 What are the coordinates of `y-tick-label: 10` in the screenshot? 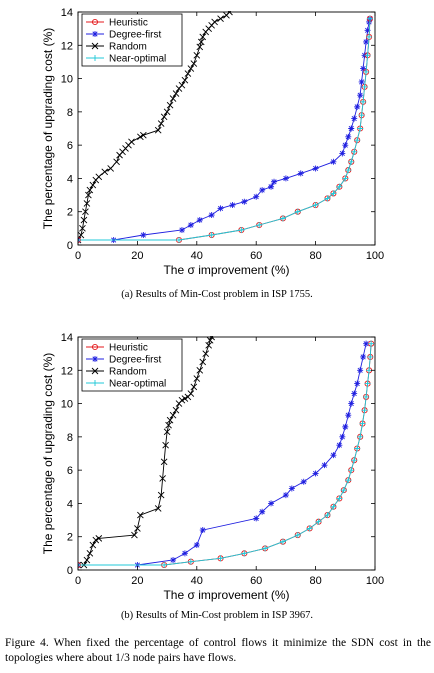 It's located at (67, 405).